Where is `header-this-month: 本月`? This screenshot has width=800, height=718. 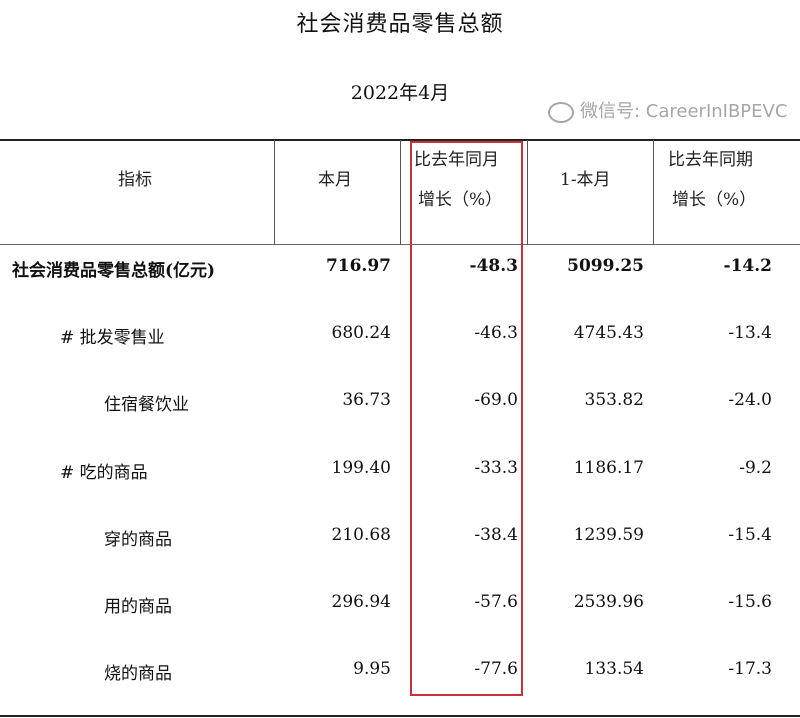
header-this-month: 本月 is located at coordinates (335, 180).